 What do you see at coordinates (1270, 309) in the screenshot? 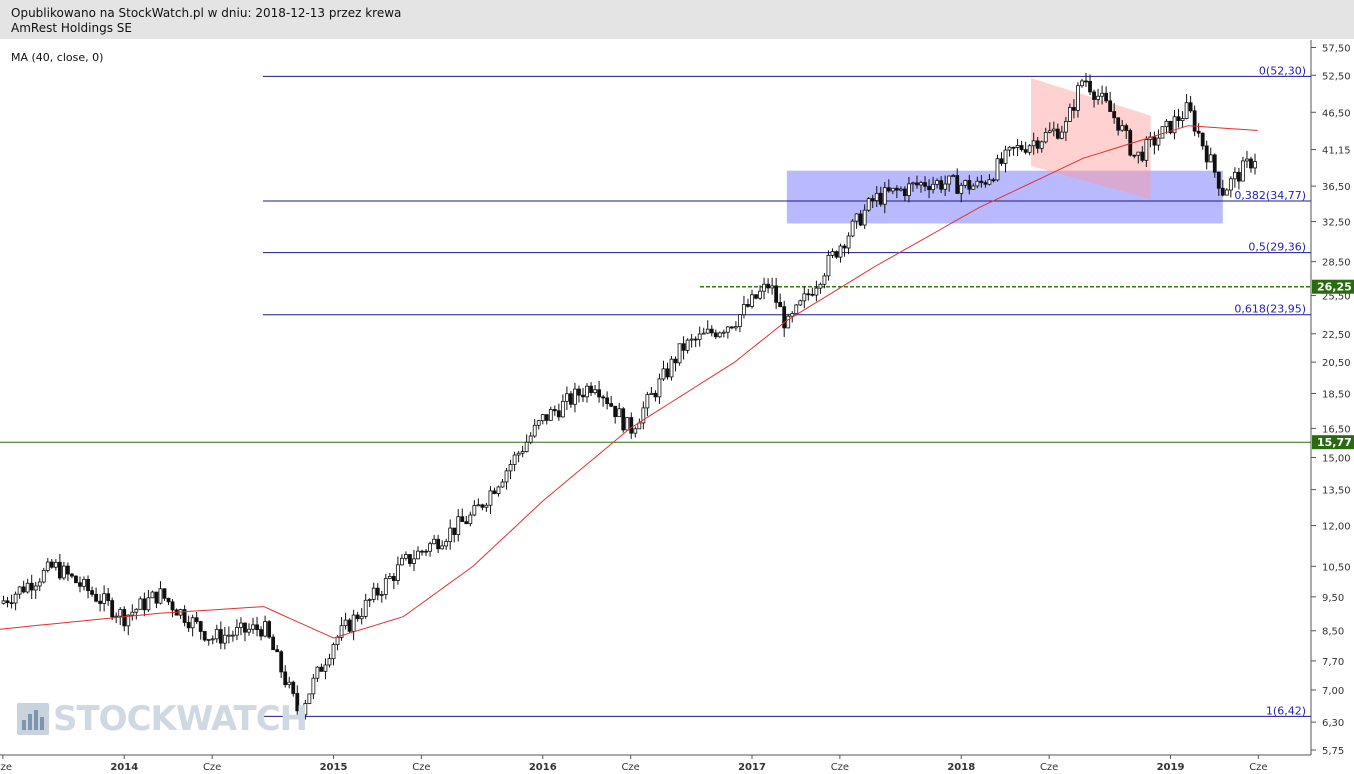
I see `fib-level-label: 0,618(23,95)` at bounding box center [1270, 309].